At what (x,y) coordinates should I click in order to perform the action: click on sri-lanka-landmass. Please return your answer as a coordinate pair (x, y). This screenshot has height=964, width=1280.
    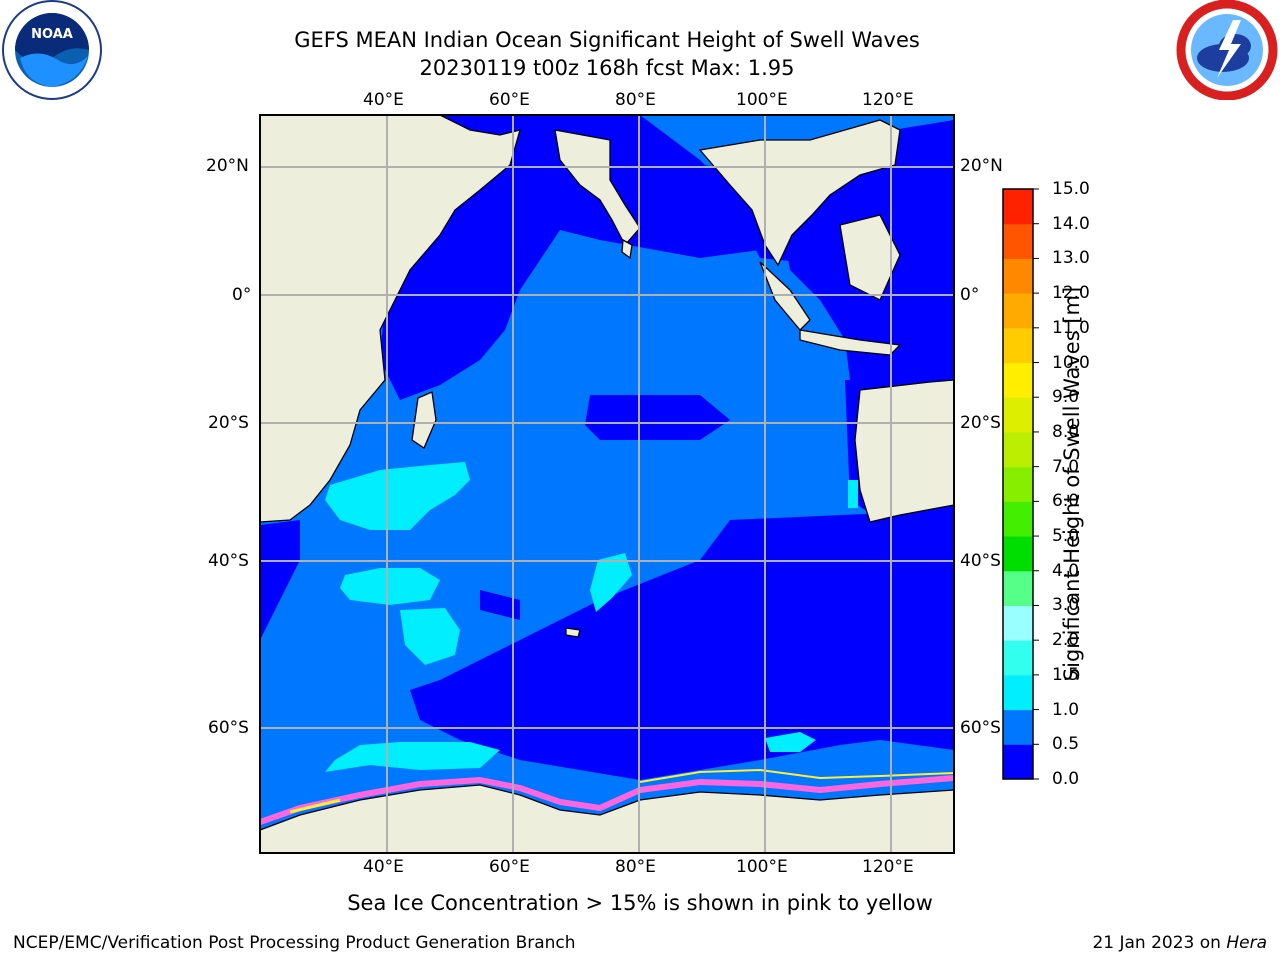
    Looking at the image, I should click on (627, 249).